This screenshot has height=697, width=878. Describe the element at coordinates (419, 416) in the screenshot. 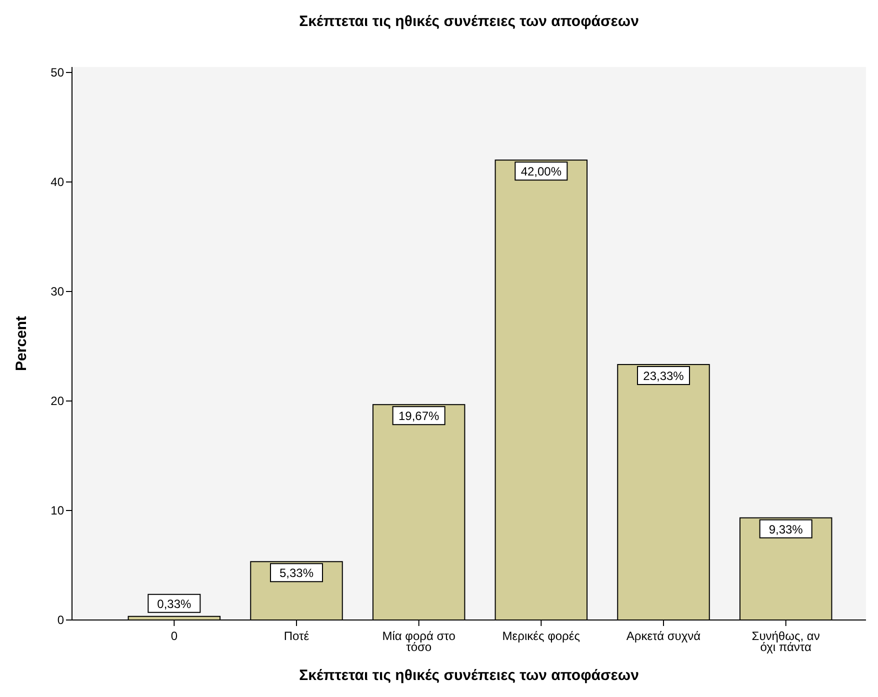

I see `data-label: 19,67%` at that location.